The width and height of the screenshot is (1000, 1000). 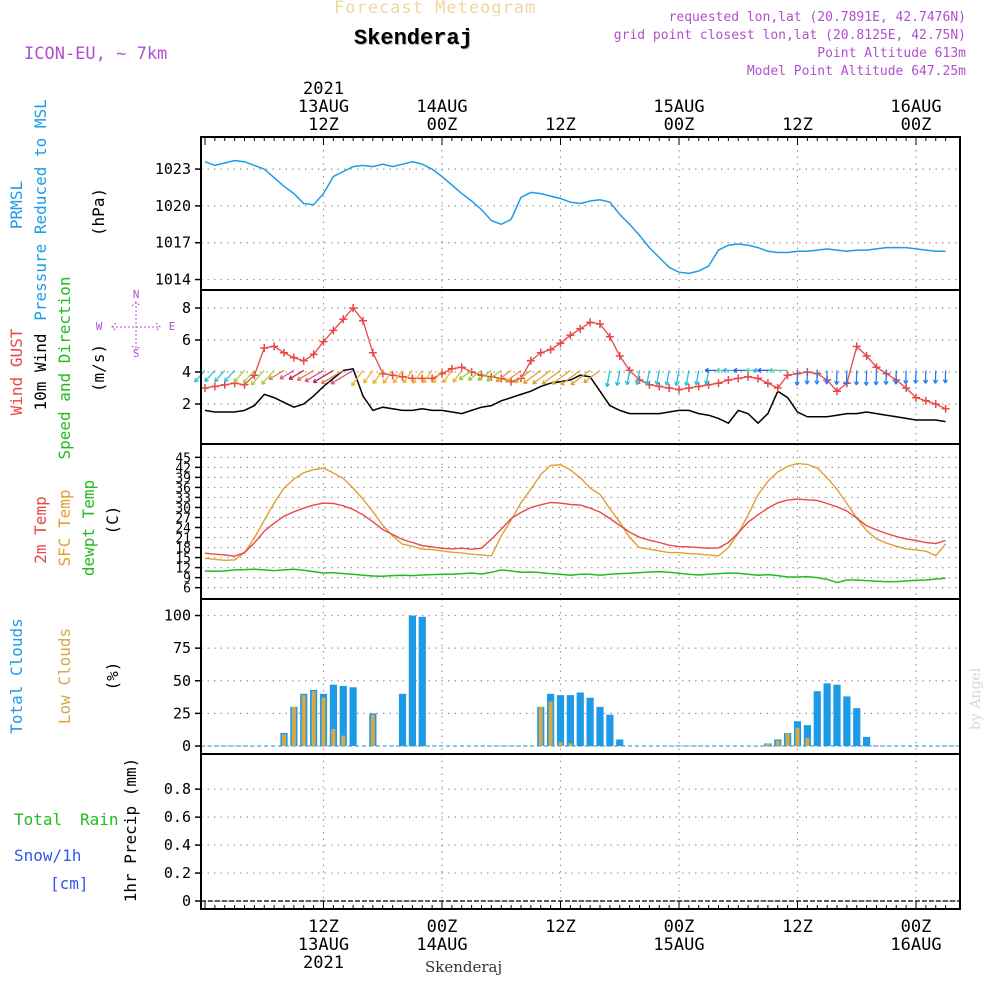 I want to click on y-tick-label: 0.8, so click(x=177, y=789).